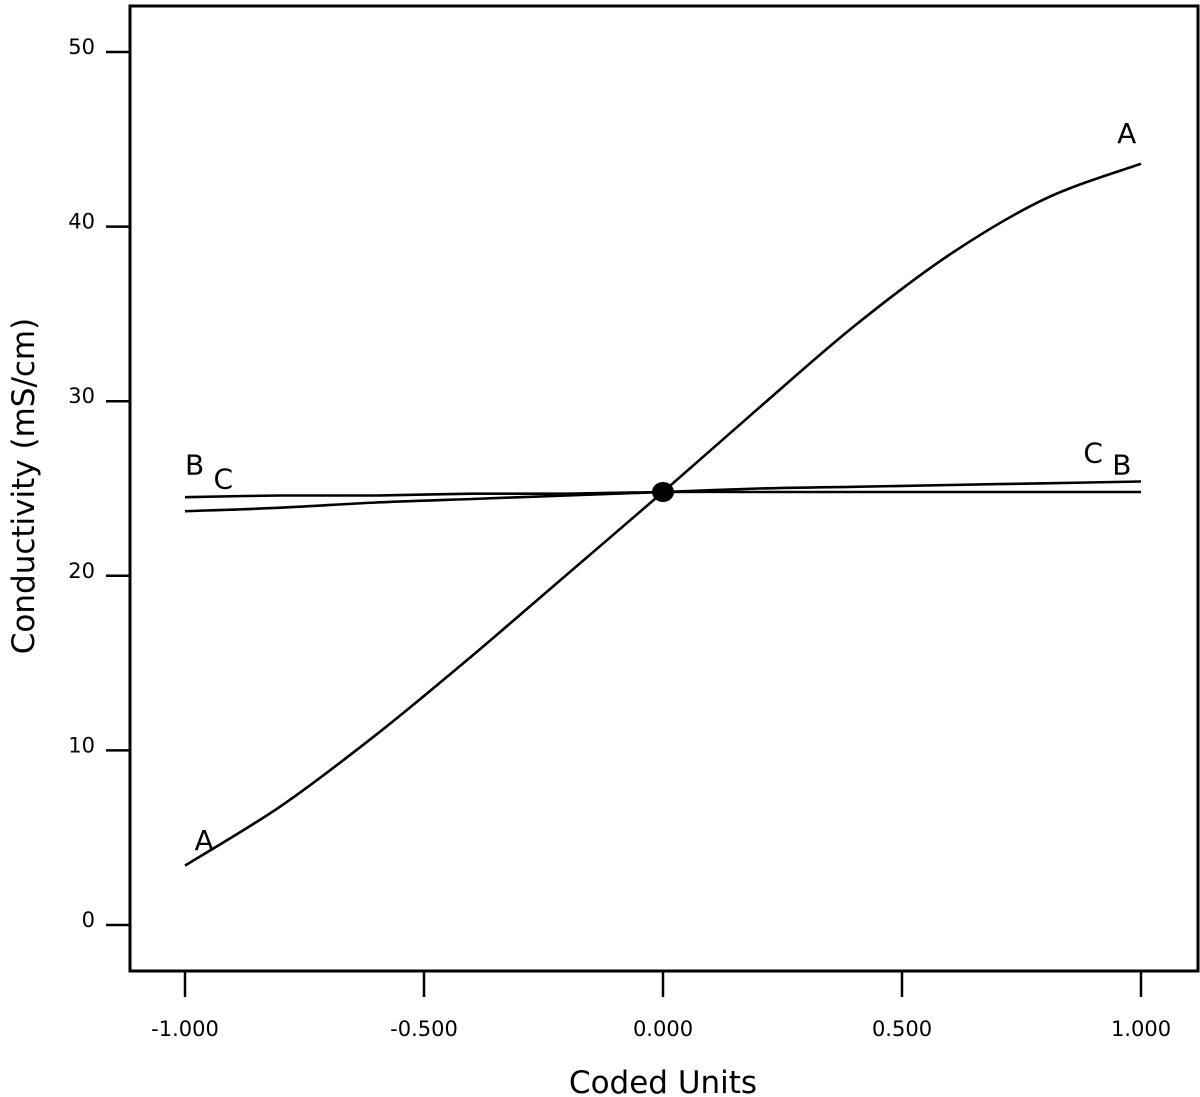 The image size is (1200, 1097). I want to click on x-tick-label: -0.500, so click(424, 1029).